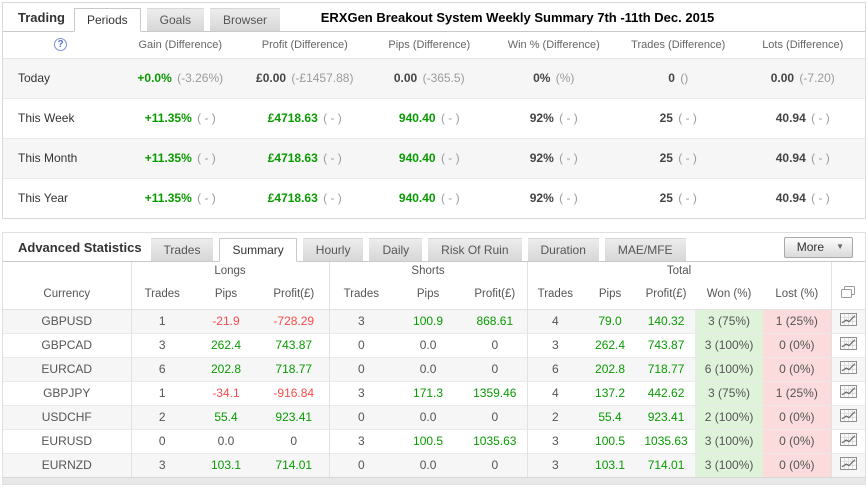 This screenshot has height=491, width=868. What do you see at coordinates (226, 392) in the screenshot?
I see `stat-cell: -34.1` at bounding box center [226, 392].